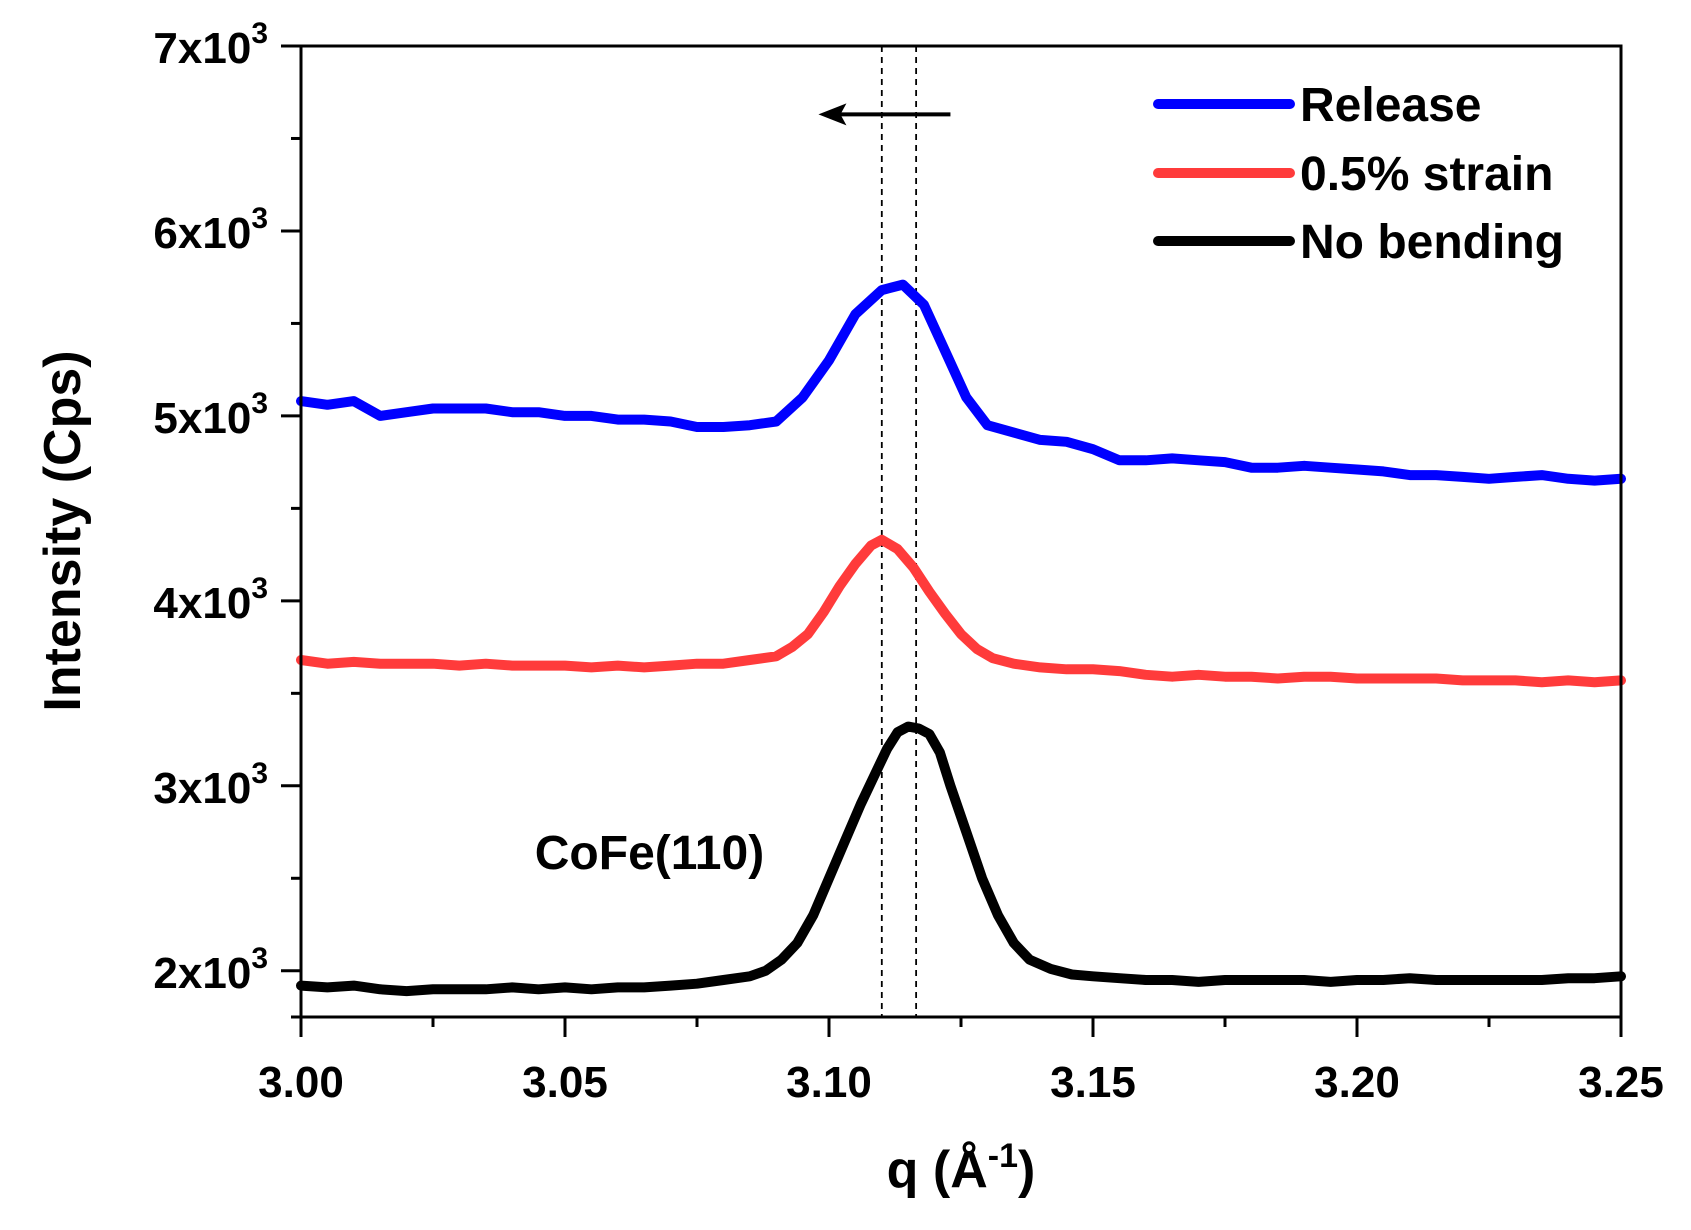 This screenshot has height=1230, width=1691. I want to click on x-axis-label-sup: -1, so click(1003, 1156).